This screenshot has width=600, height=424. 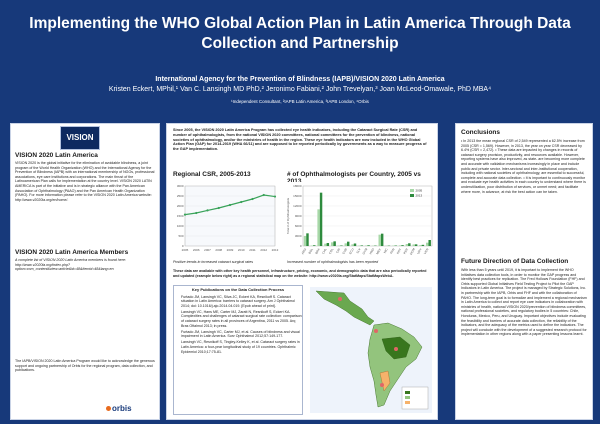 What do you see at coordinates (218, 250) in the screenshot?
I see `csr-x-tick-label: 2008` at bounding box center [218, 250].